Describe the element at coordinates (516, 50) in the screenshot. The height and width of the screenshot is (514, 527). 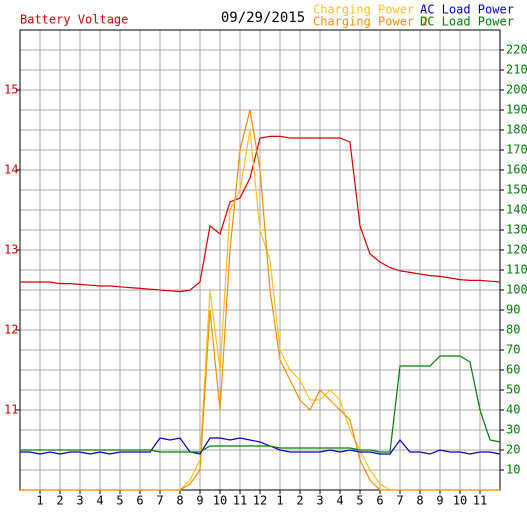
I see `y2-tick-label: 220` at that location.